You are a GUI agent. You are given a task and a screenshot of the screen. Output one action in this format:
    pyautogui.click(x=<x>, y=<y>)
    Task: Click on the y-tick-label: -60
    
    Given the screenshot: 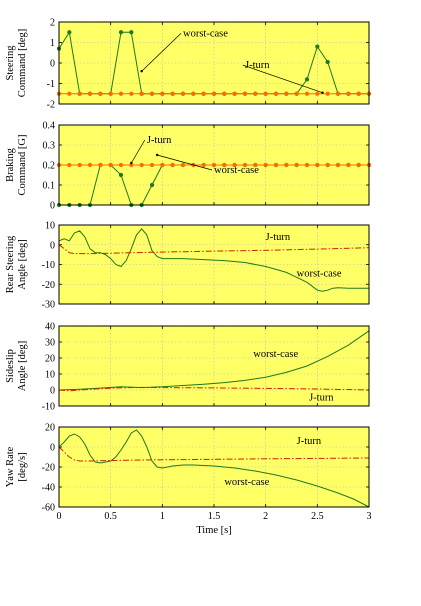 What is the action you would take?
    pyautogui.click(x=48, y=508)
    